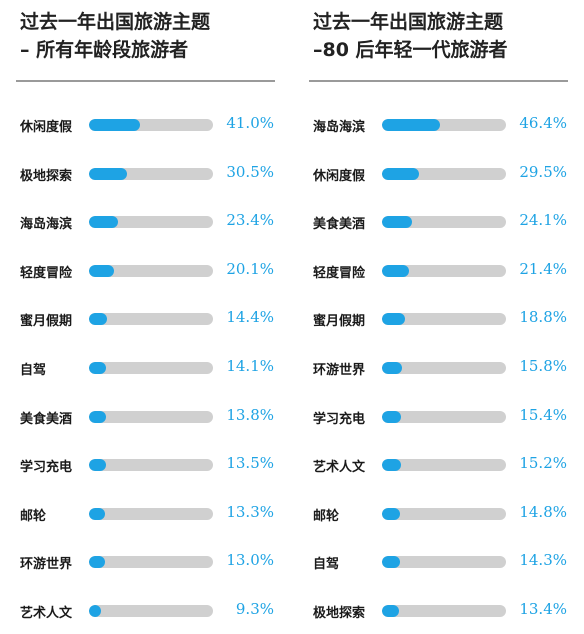  I want to click on chart-title: 过去一年出国旅游主题 –80 后年轻一代旅游者, so click(410, 36).